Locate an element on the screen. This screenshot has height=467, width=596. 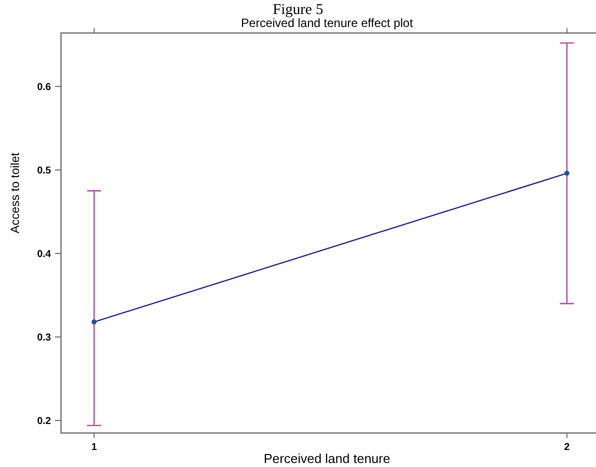
y-axis-title: Access to toilet is located at coordinates (15, 193).